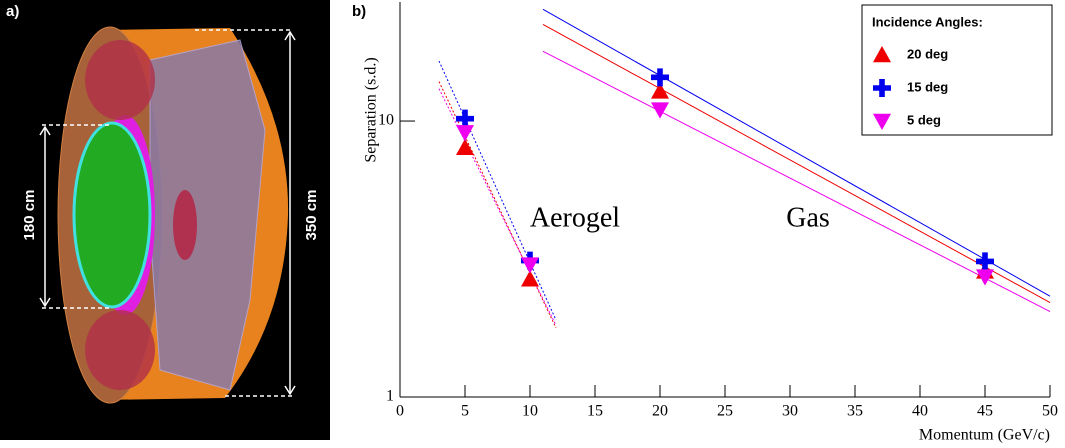 The width and height of the screenshot is (1065, 448). Describe the element at coordinates (311, 215) in the screenshot. I see `dimension-label: 350 cm` at that location.